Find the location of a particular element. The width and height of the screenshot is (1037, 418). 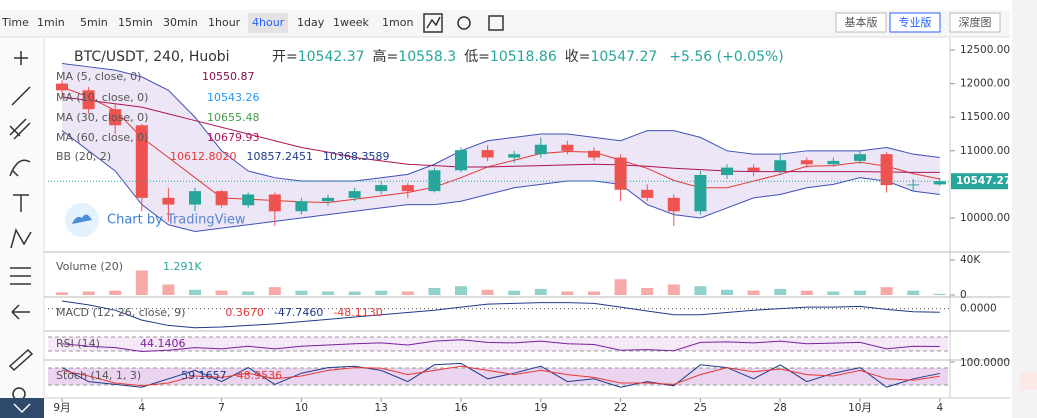

settings-button is located at coordinates (464, 23).